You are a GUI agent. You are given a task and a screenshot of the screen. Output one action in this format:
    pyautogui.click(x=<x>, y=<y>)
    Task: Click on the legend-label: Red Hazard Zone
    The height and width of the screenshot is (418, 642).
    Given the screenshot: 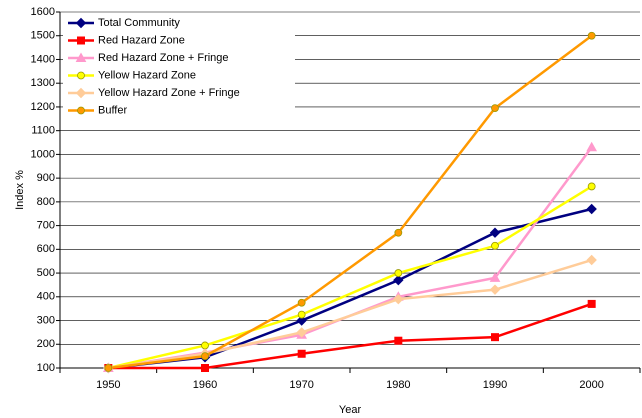 What is the action you would take?
    pyautogui.click(x=141, y=40)
    